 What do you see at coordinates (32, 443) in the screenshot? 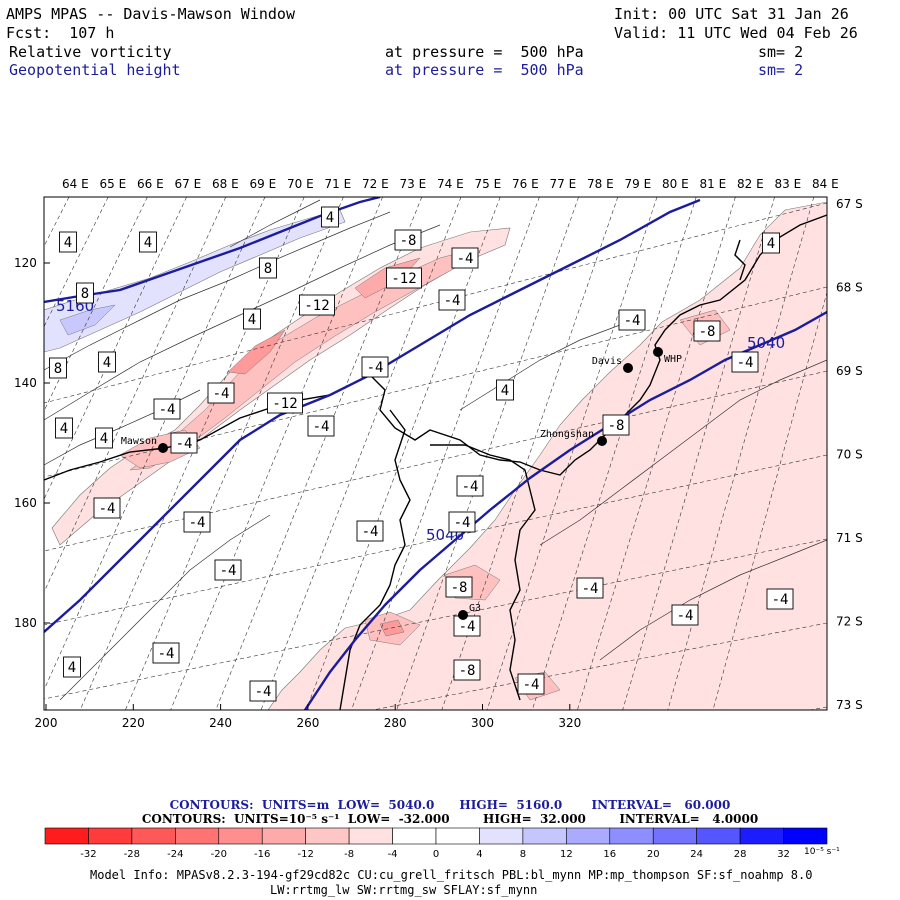
I see `left-axis-labels: 120 140 160 180` at bounding box center [32, 443].